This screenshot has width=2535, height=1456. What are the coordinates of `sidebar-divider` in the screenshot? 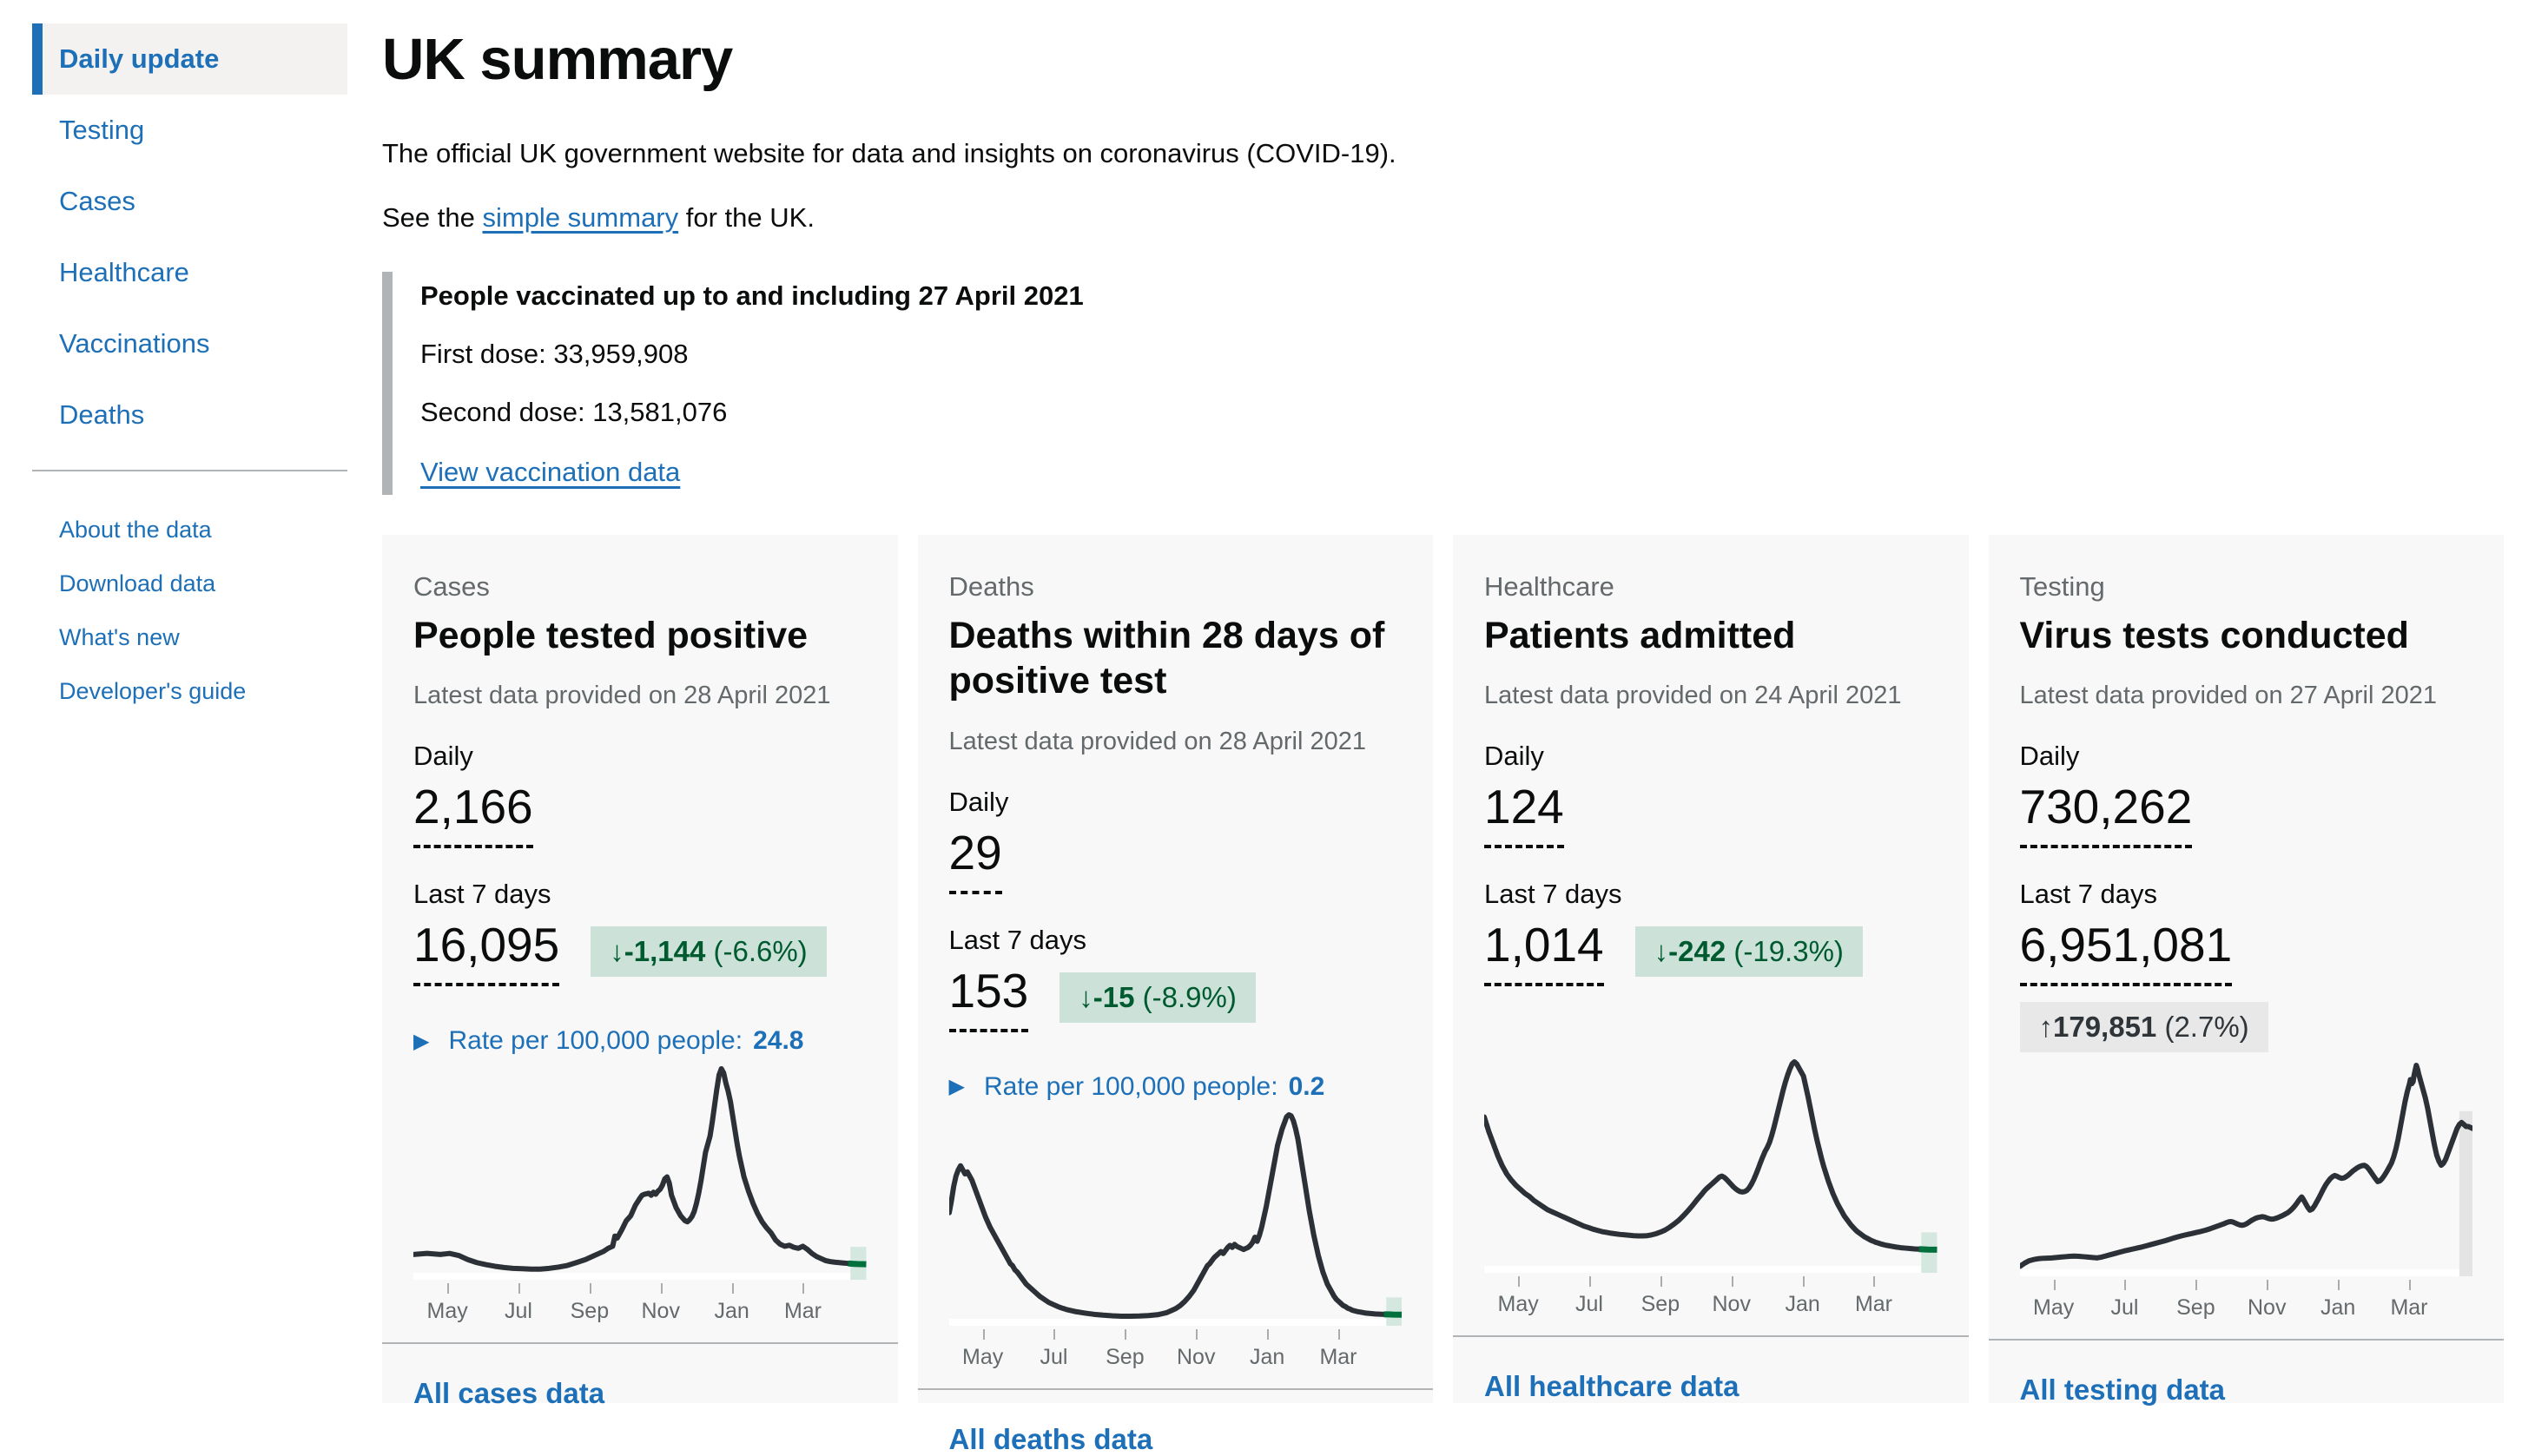 It's located at (189, 470).